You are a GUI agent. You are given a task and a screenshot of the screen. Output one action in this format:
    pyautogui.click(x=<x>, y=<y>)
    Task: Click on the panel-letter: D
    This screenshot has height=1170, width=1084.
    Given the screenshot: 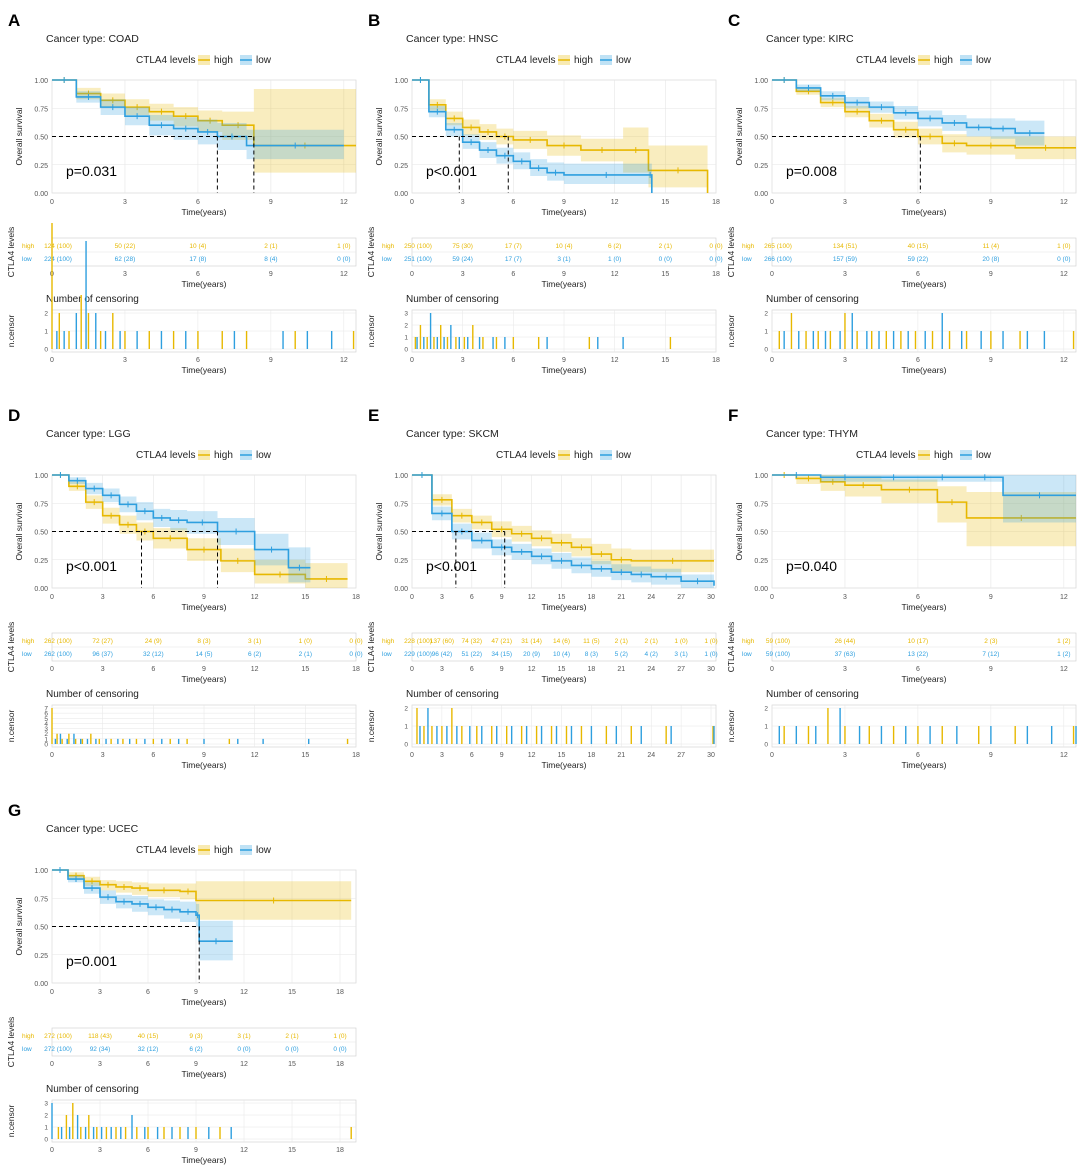 What is the action you would take?
    pyautogui.click(x=14, y=415)
    